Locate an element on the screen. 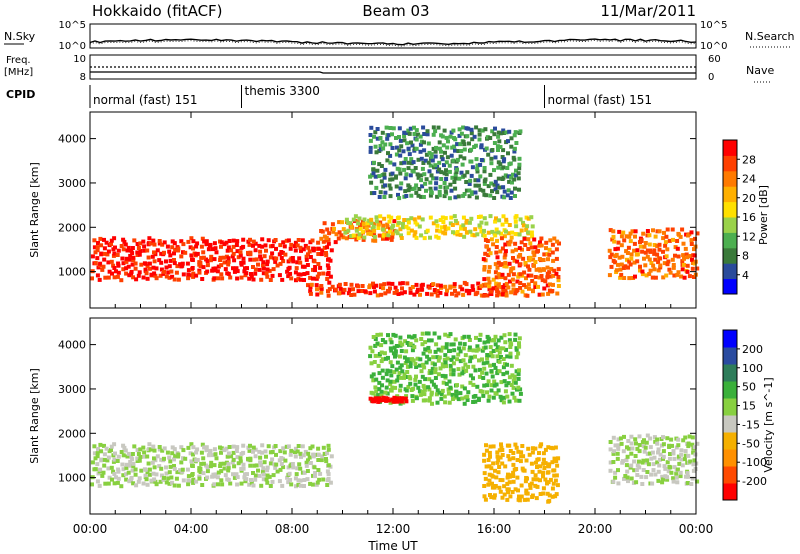 The height and width of the screenshot is (554, 800). colorbar-tick-label: 8 is located at coordinates (745, 256).